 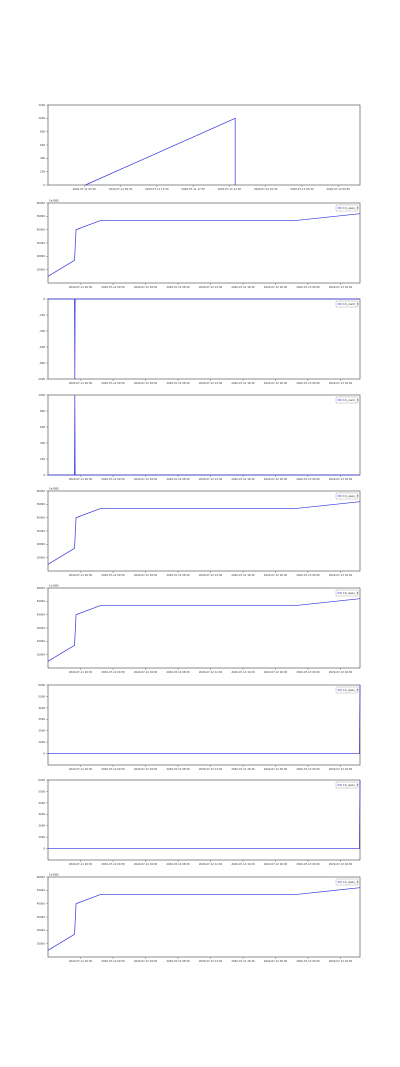 I want to click on x-tick-label: 2020-07-12 01:30, so click(x=266, y=189).